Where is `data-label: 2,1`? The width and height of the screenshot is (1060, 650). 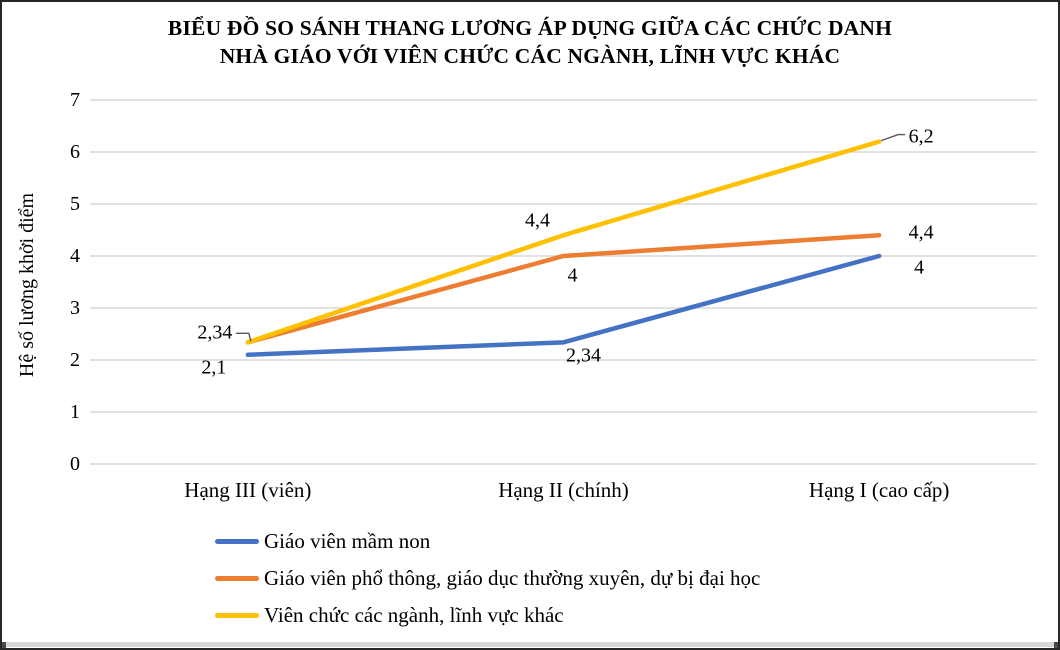 data-label: 2,1 is located at coordinates (214, 367).